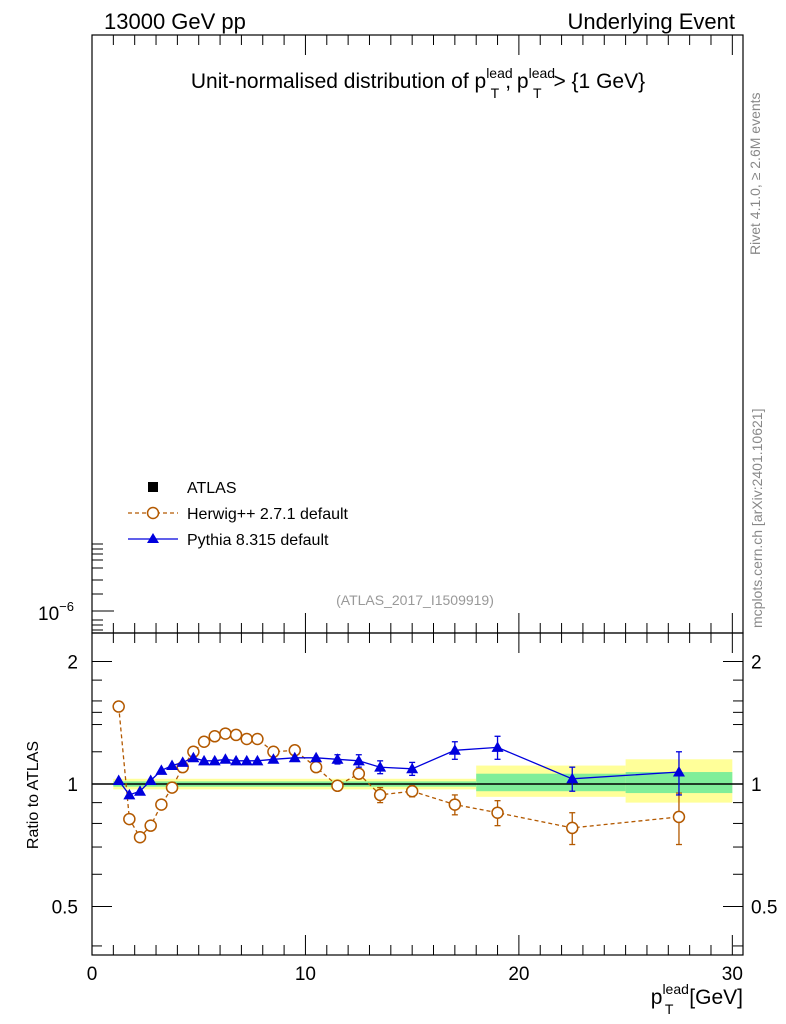 This screenshot has height=1024, width=786. I want to click on main-ytick-label: 10−6, so click(56, 612).